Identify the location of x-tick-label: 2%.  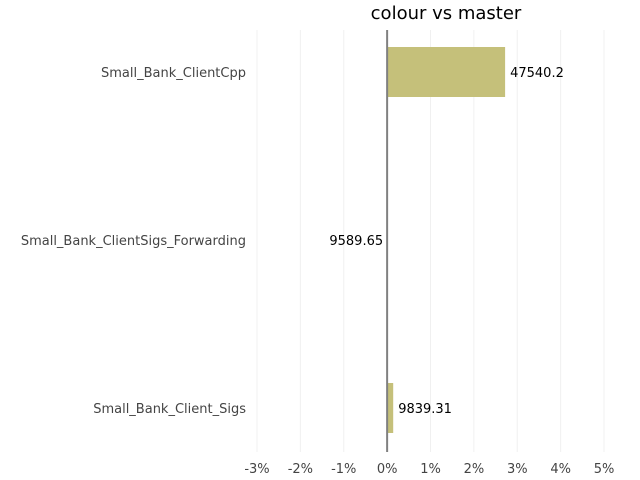
(474, 469).